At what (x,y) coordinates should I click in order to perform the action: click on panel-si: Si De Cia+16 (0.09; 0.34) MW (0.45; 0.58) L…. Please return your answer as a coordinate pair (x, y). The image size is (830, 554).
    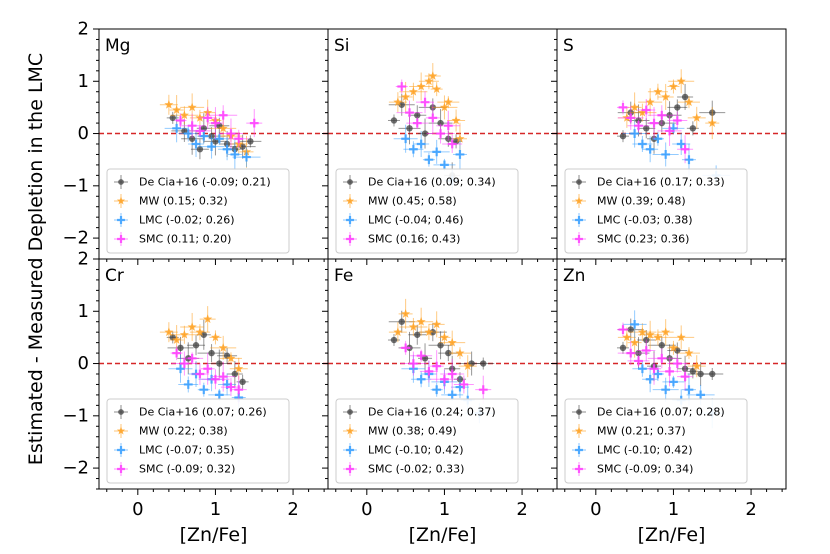
    Looking at the image, I should click on (440, 146).